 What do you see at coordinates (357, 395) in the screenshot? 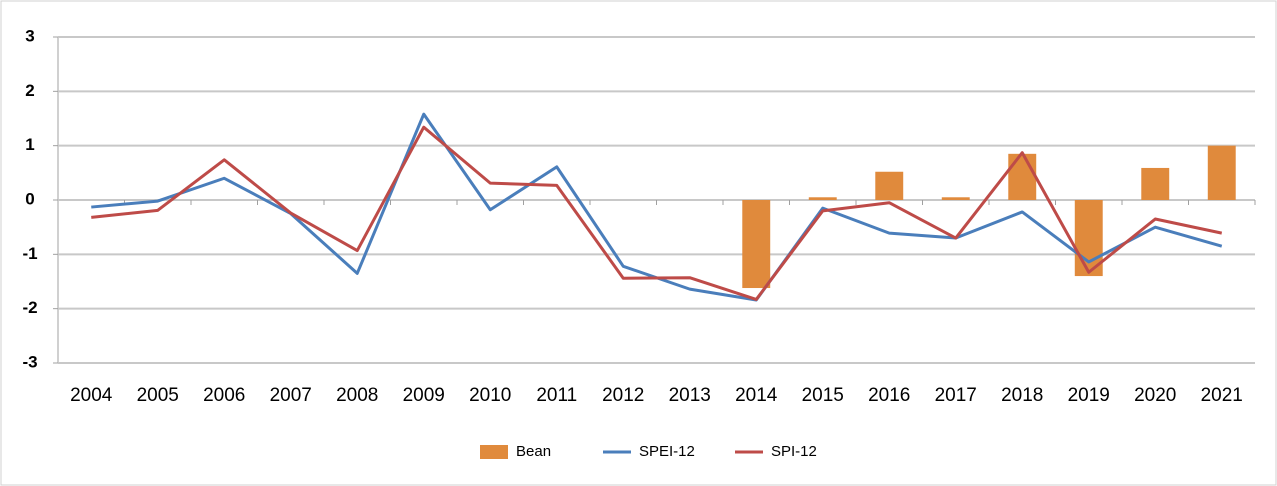
I see `x-tick-label: 2008` at bounding box center [357, 395].